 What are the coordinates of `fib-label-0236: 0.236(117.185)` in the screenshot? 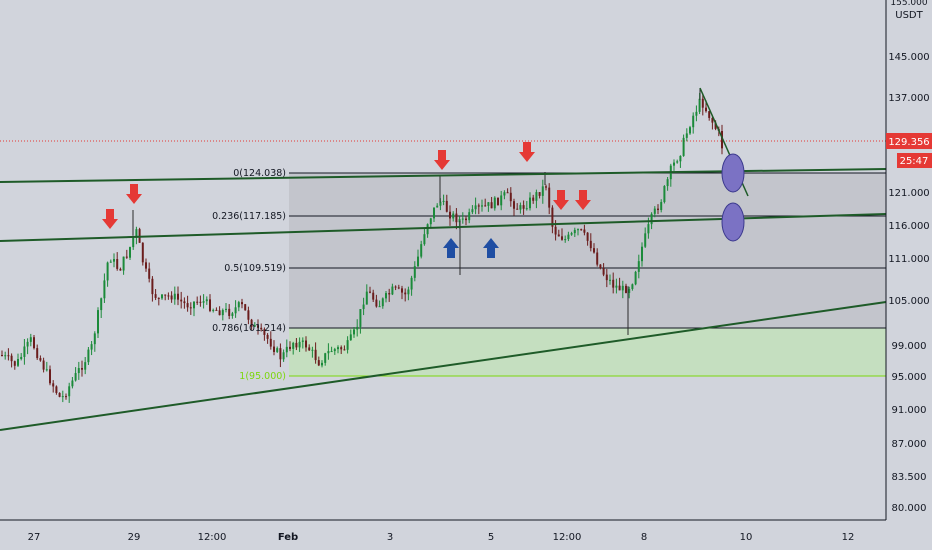 It's located at (249, 216).